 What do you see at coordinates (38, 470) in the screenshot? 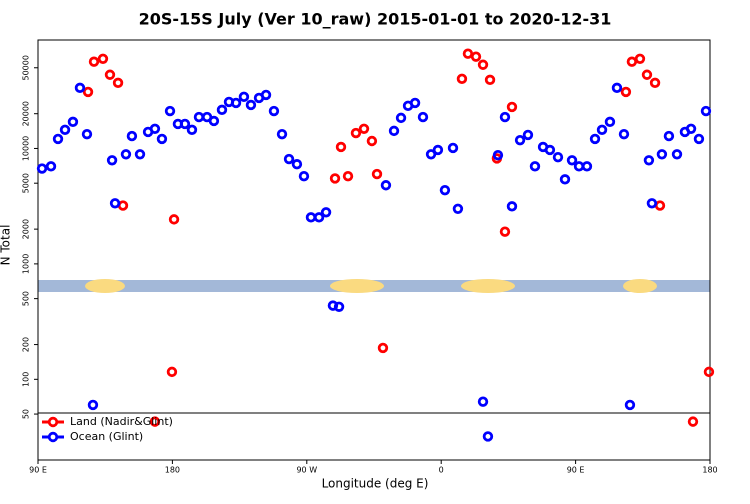
I see `x-tick-label: 90 E` at bounding box center [38, 470].